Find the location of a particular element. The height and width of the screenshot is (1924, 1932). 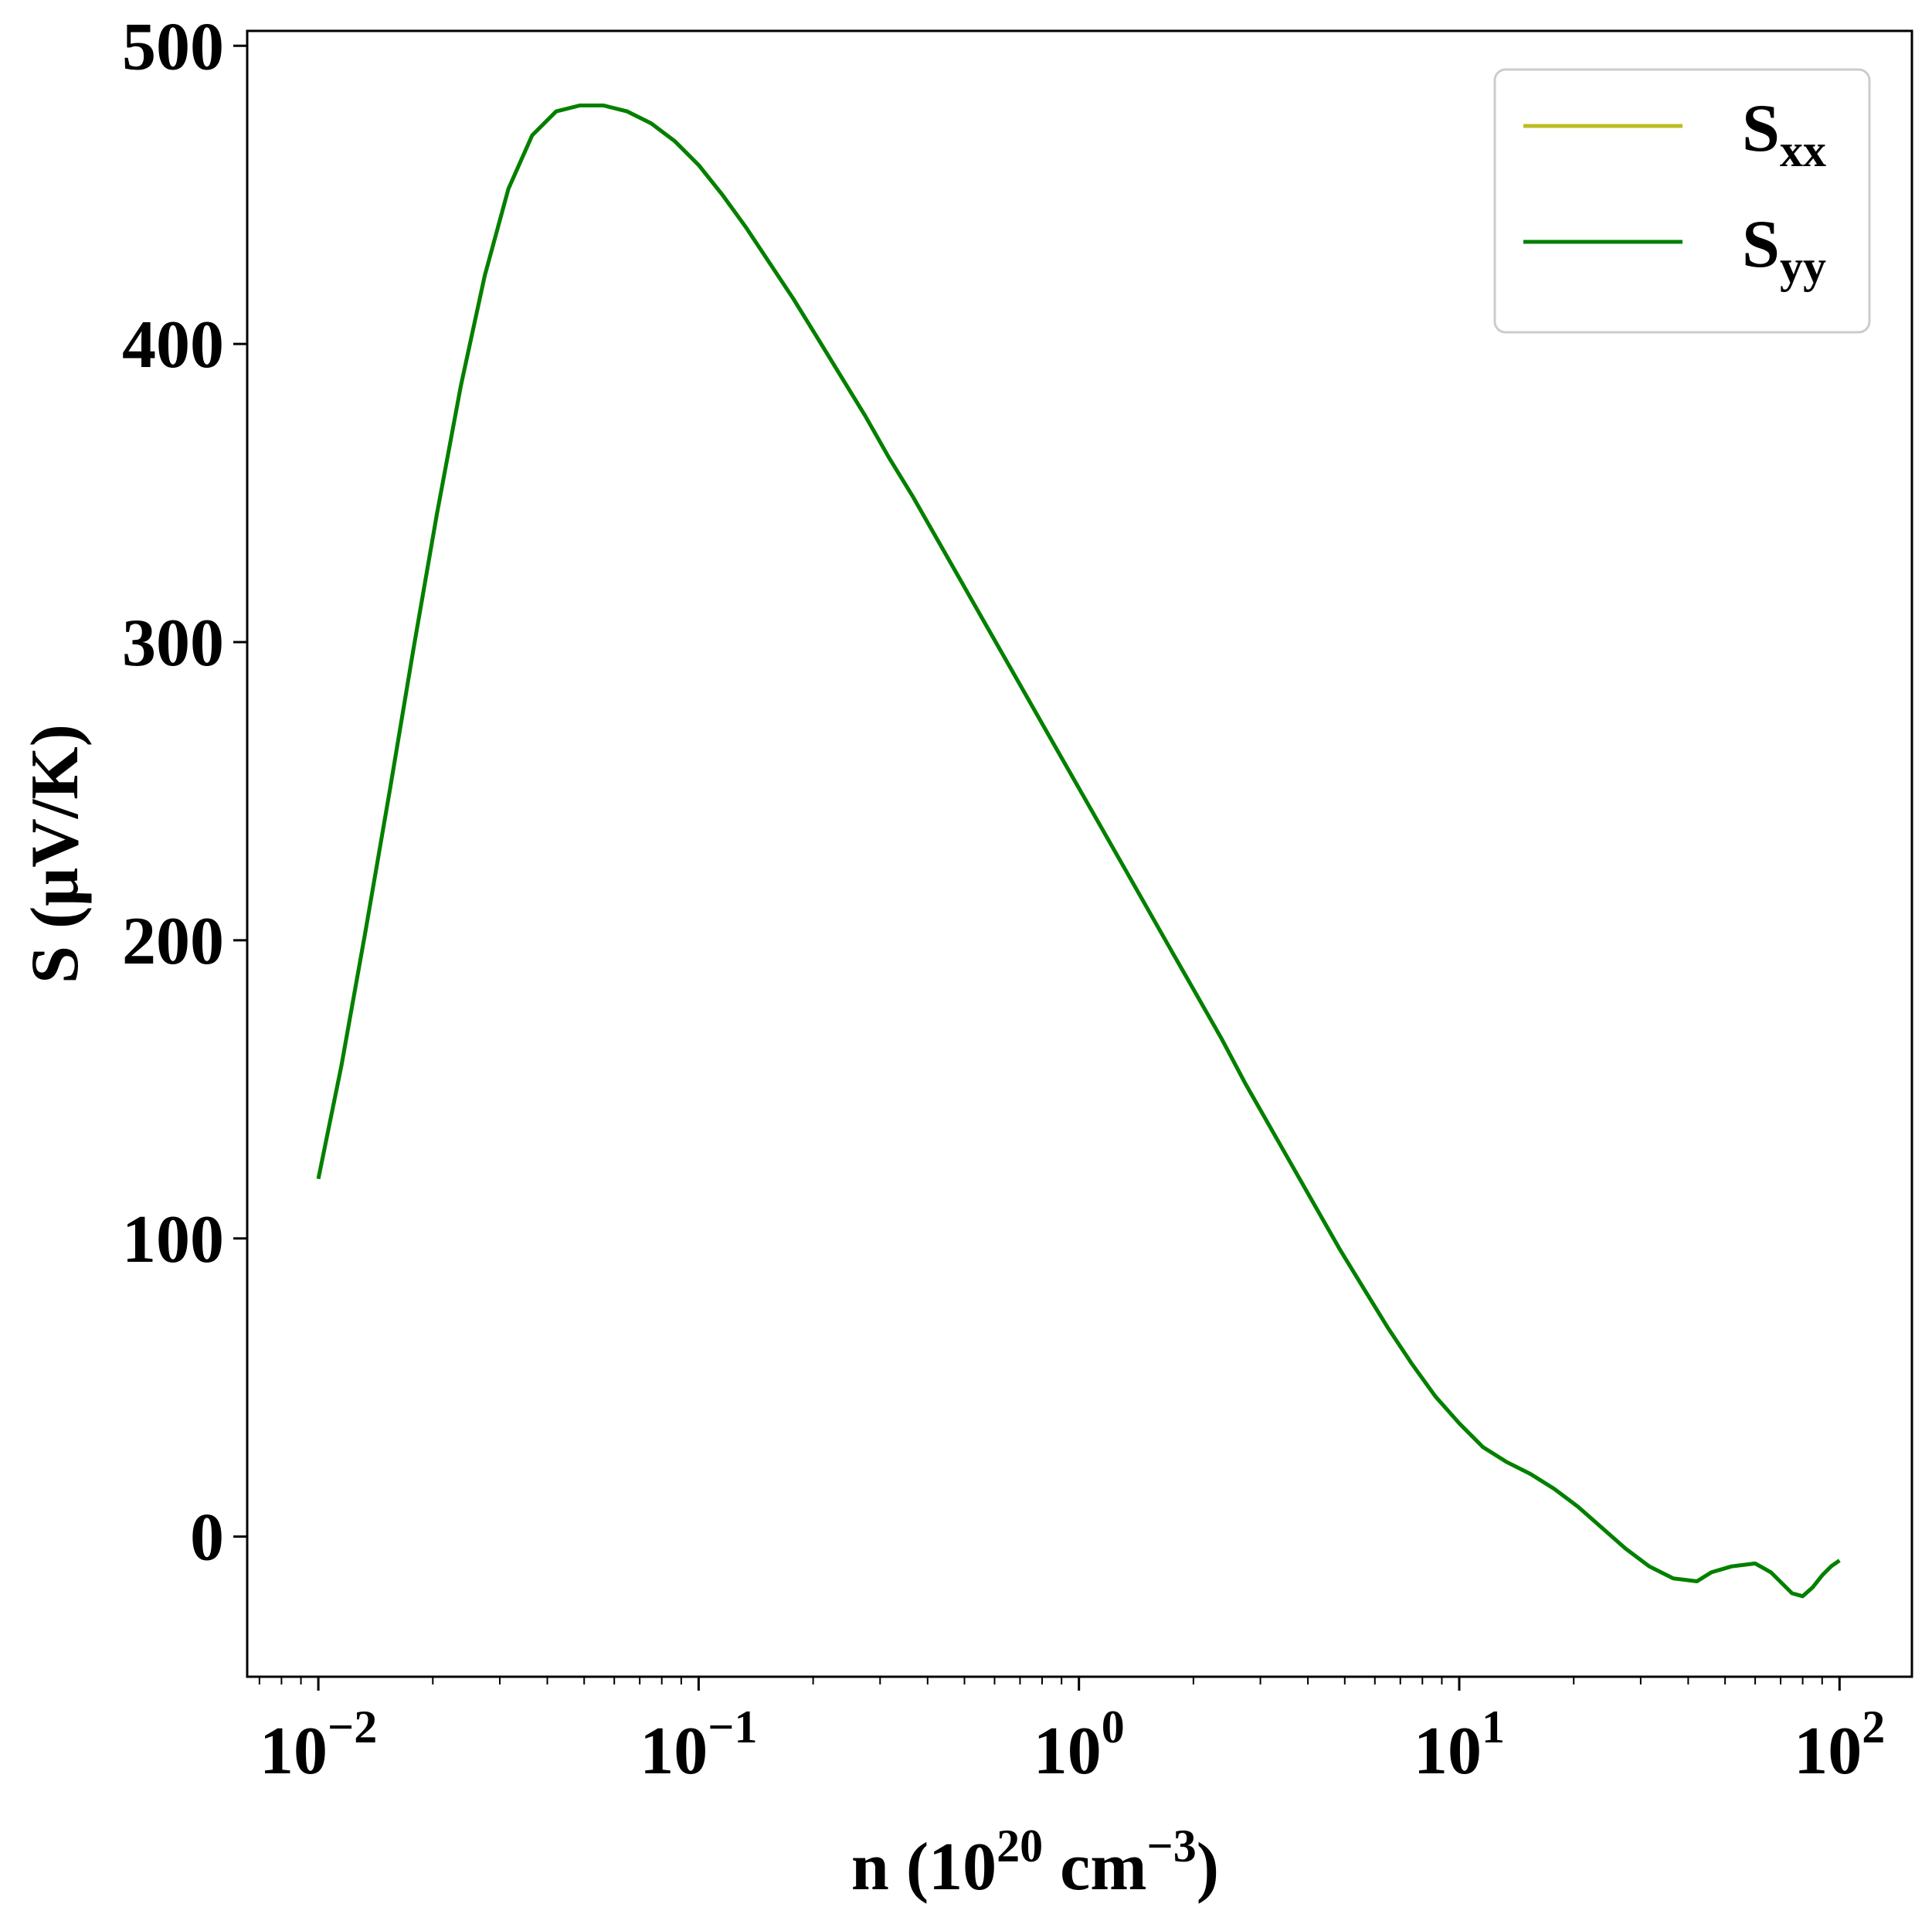

x-tick-label: 10¹ is located at coordinates (1460, 1745).